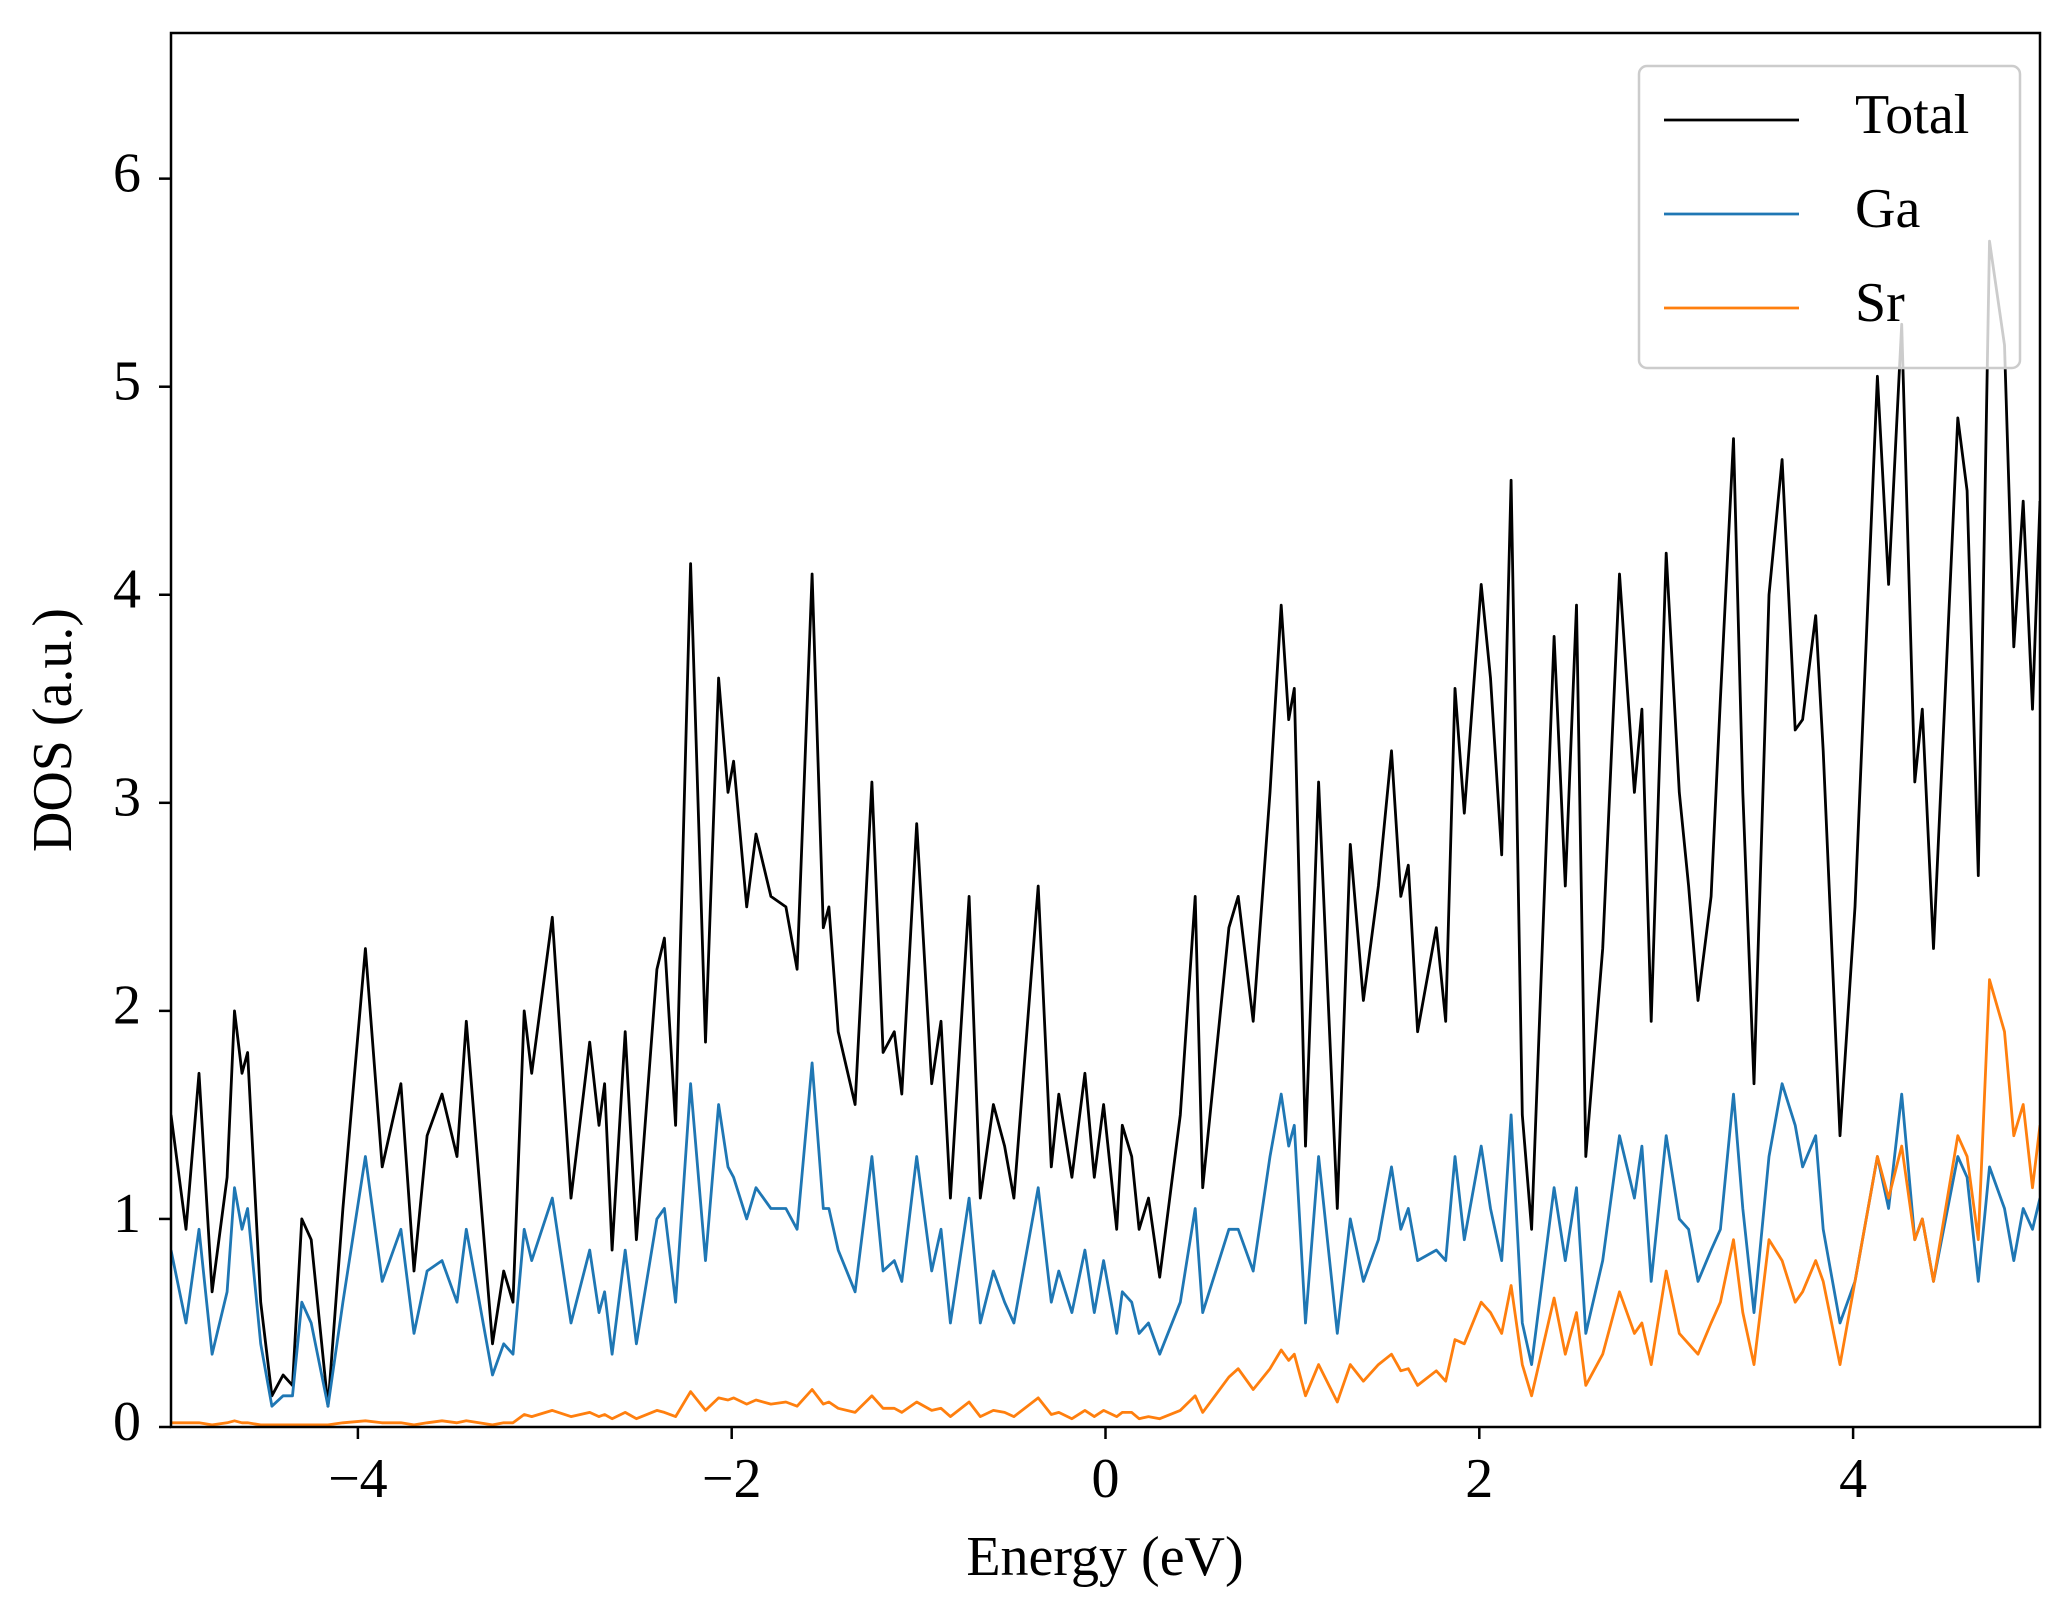 The width and height of the screenshot is (2063, 1617). I want to click on y-tick-label: 0, so click(127, 1422).